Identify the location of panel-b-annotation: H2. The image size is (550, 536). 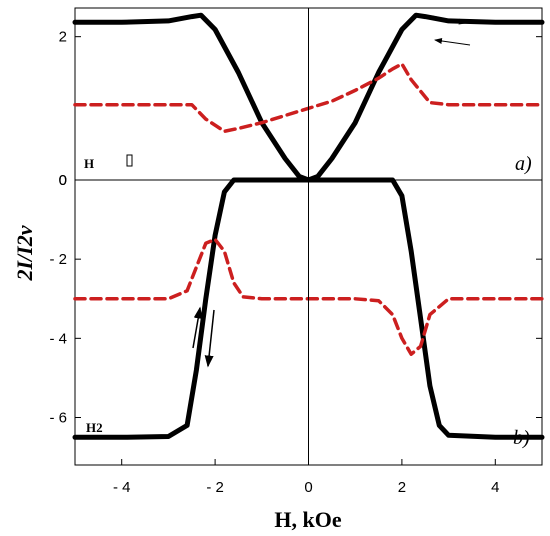
(94, 427).